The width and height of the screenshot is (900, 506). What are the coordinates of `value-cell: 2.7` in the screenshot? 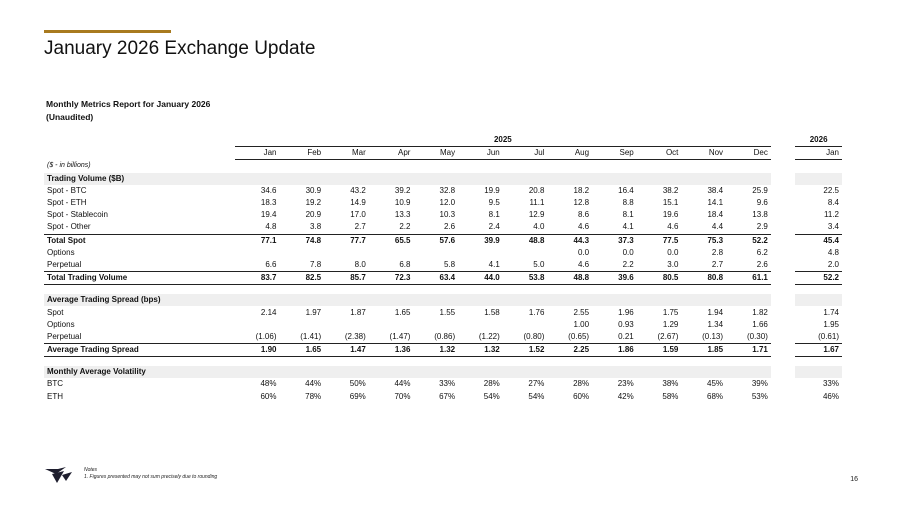 It's located at (717, 264).